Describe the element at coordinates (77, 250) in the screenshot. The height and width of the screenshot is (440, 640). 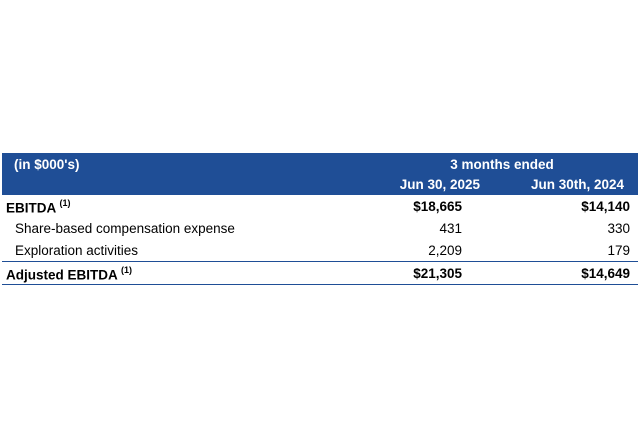
I see `row-label: Exploration activities` at that location.